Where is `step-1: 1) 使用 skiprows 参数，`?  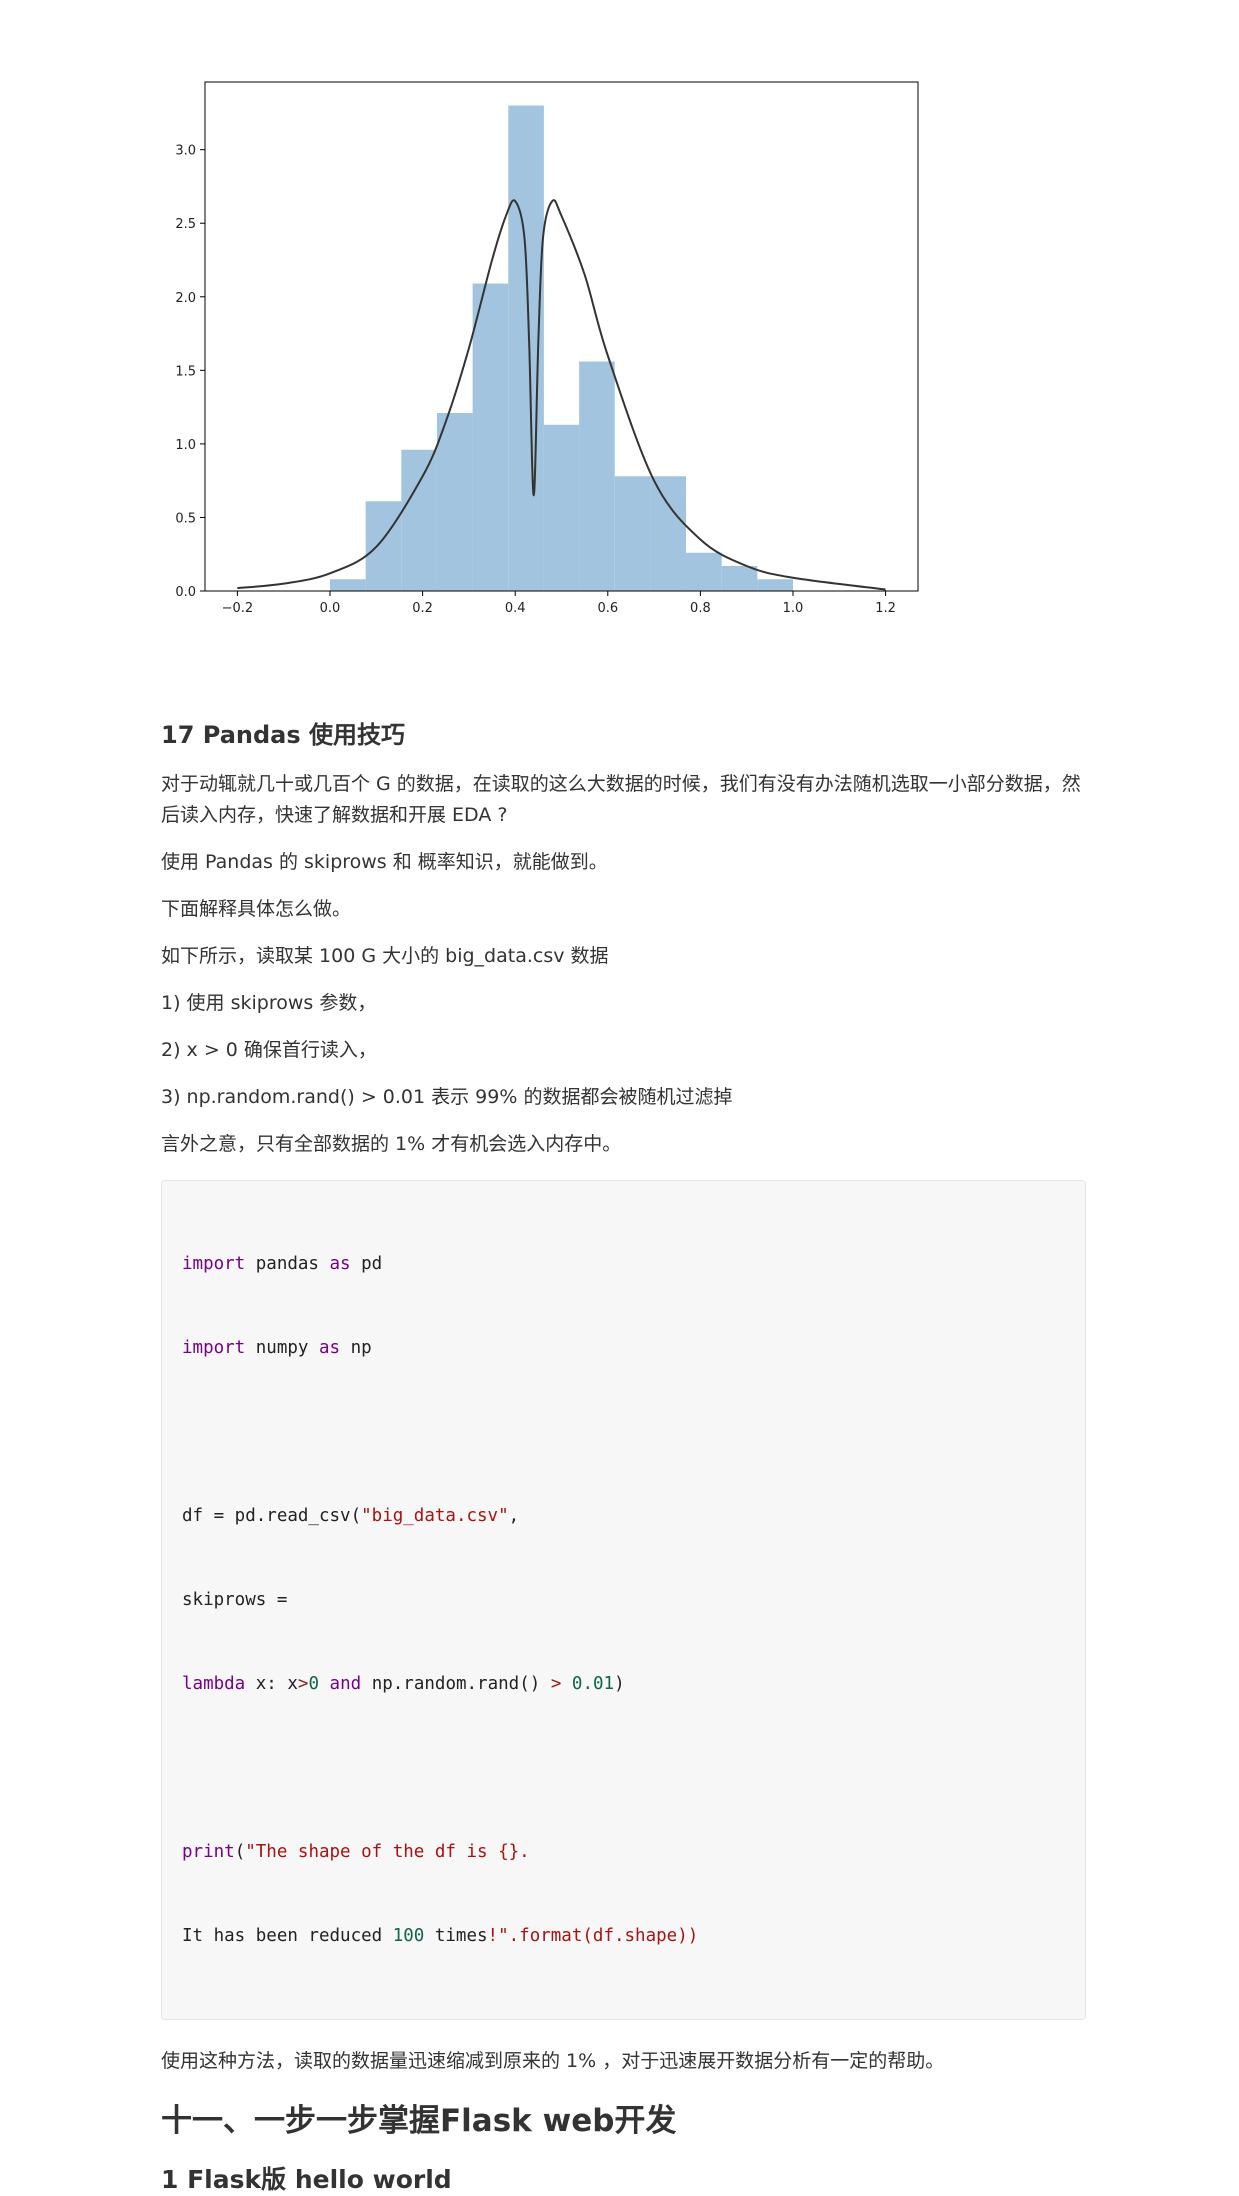
step-1: 1) 使用 skiprows 参数， is located at coordinates (269, 1003).